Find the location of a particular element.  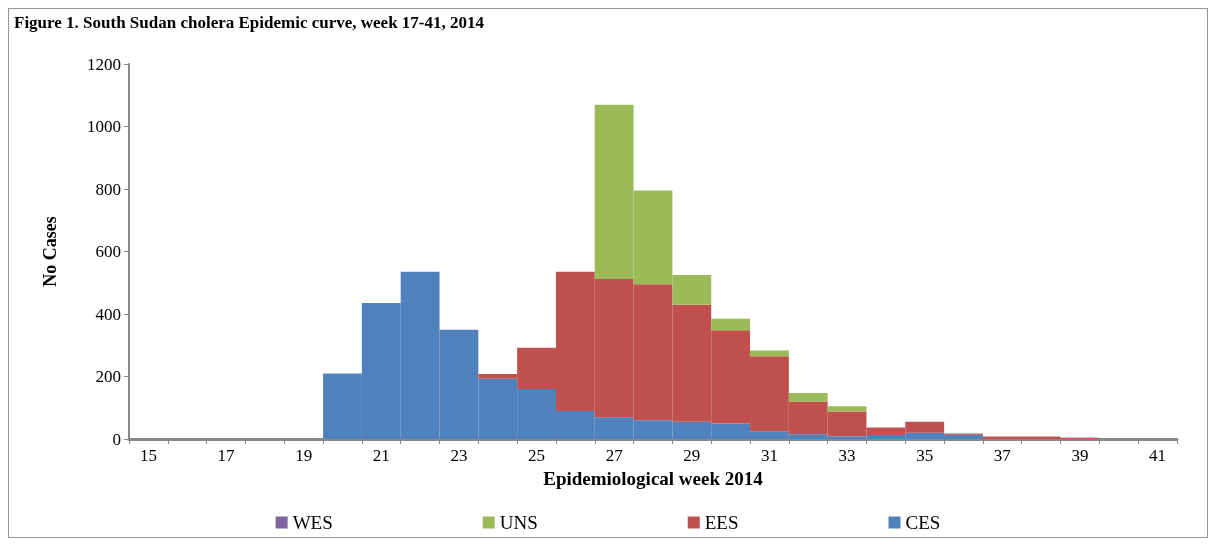

x-tick-label: 15 is located at coordinates (148, 455).